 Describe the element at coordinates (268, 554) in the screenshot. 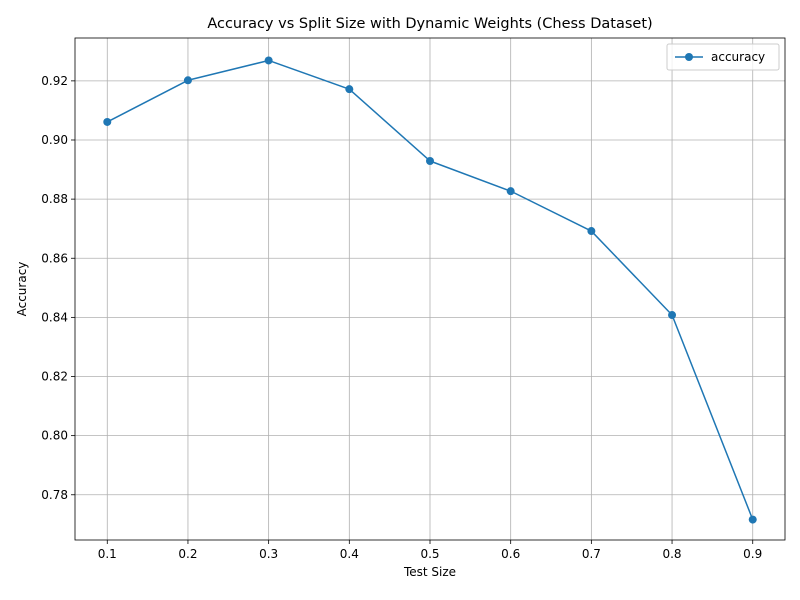

I see `x-tick-label: 0.3` at that location.